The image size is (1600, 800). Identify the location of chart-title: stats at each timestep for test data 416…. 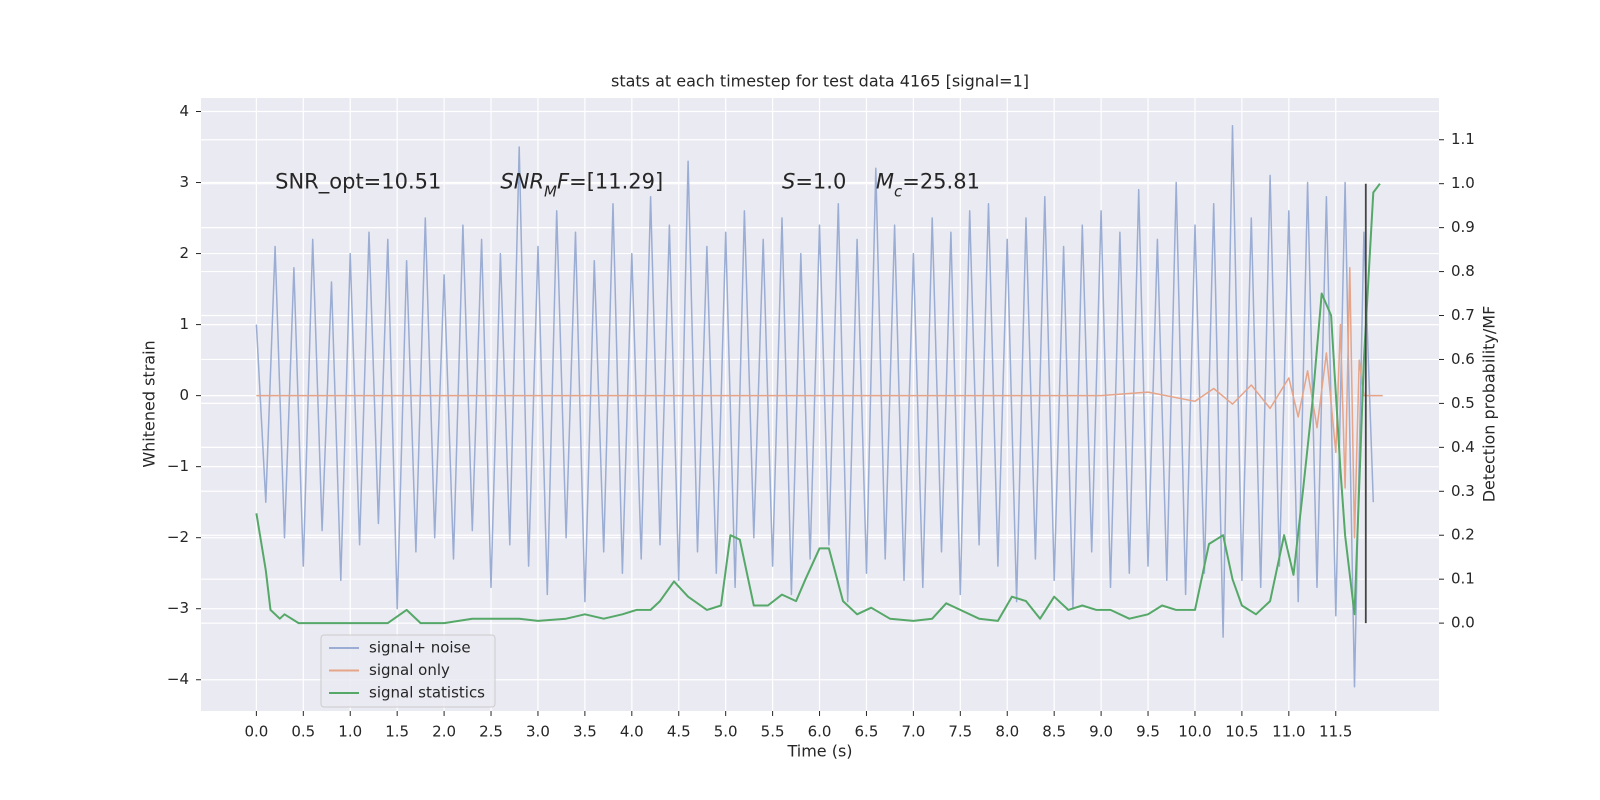
(820, 81).